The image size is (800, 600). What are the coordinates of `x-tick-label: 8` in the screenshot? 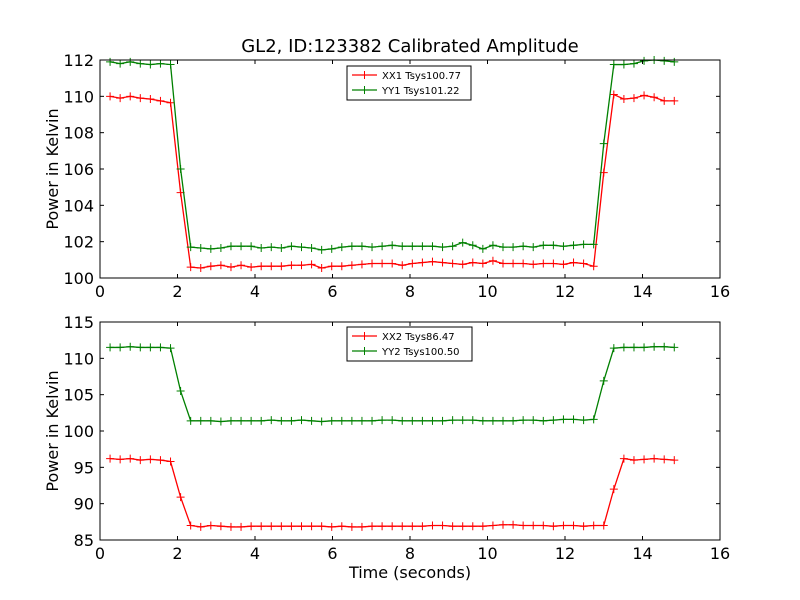 It's located at (410, 291).